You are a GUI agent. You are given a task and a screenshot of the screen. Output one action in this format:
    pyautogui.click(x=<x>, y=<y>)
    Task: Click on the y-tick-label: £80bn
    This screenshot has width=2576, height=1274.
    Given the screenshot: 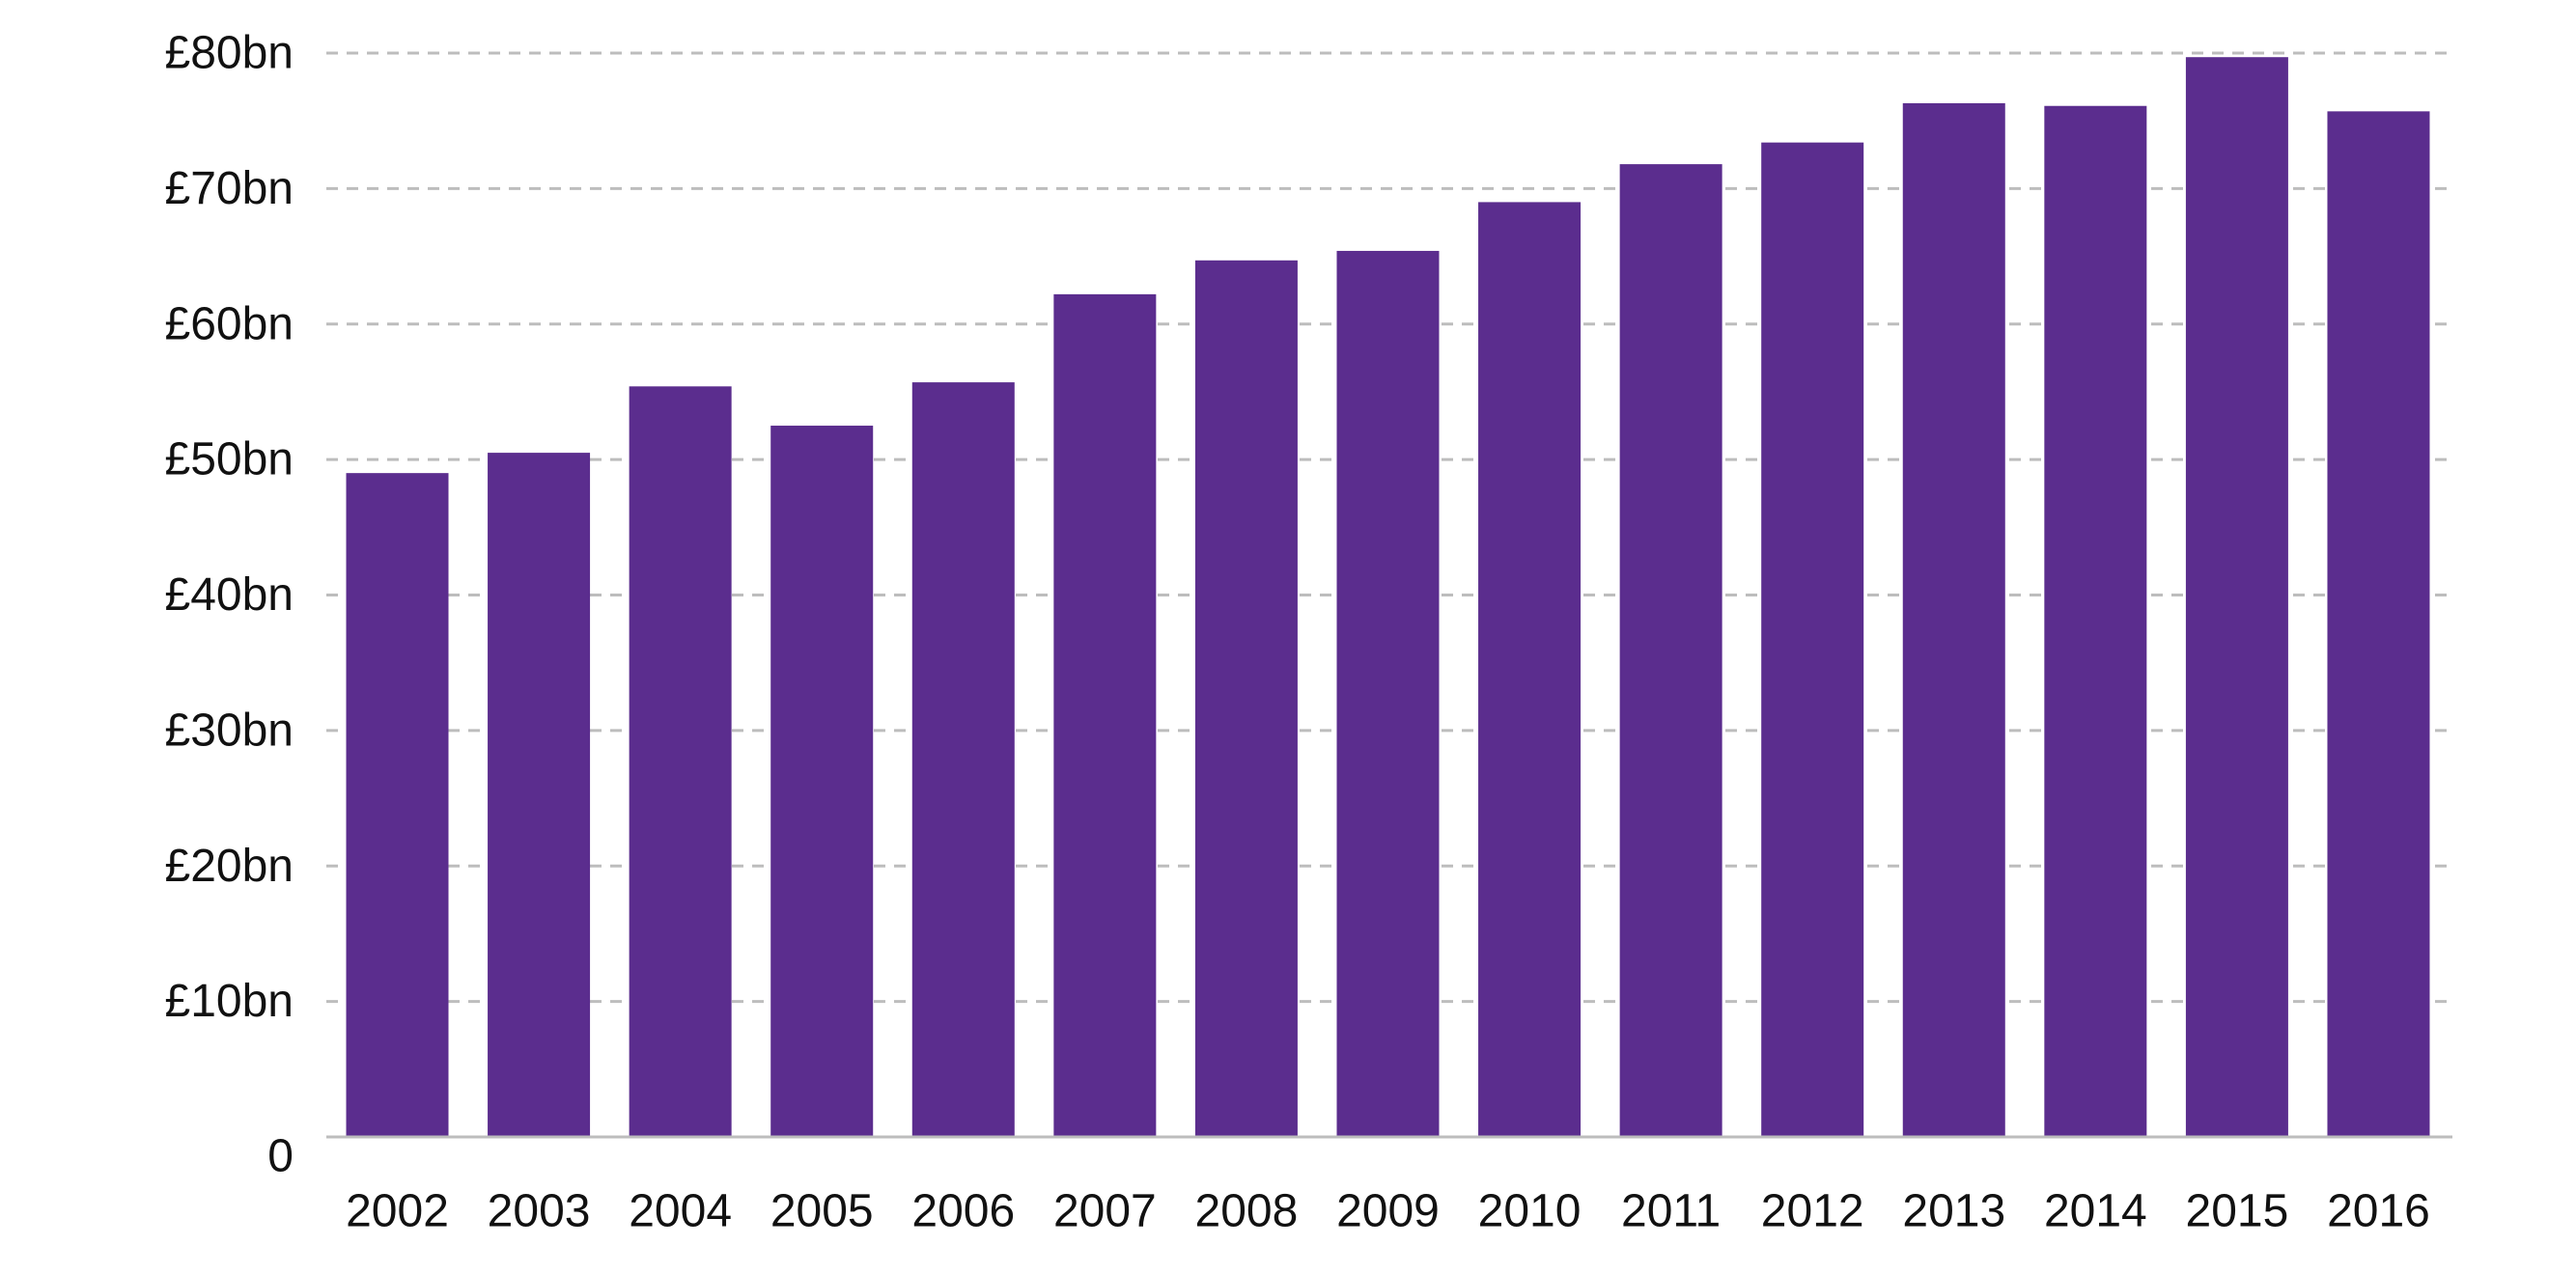 What is the action you would take?
    pyautogui.click(x=230, y=53)
    